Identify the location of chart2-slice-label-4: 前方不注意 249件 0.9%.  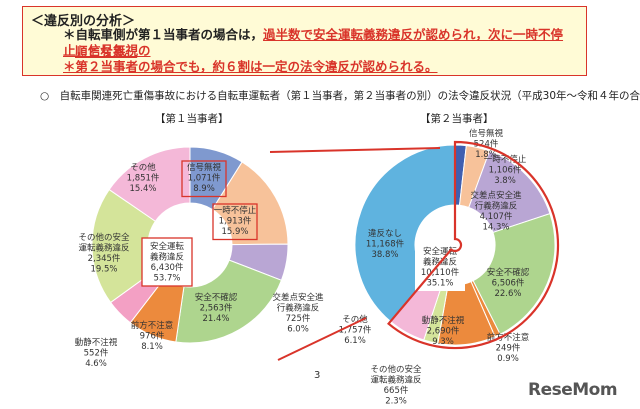
(508, 348).